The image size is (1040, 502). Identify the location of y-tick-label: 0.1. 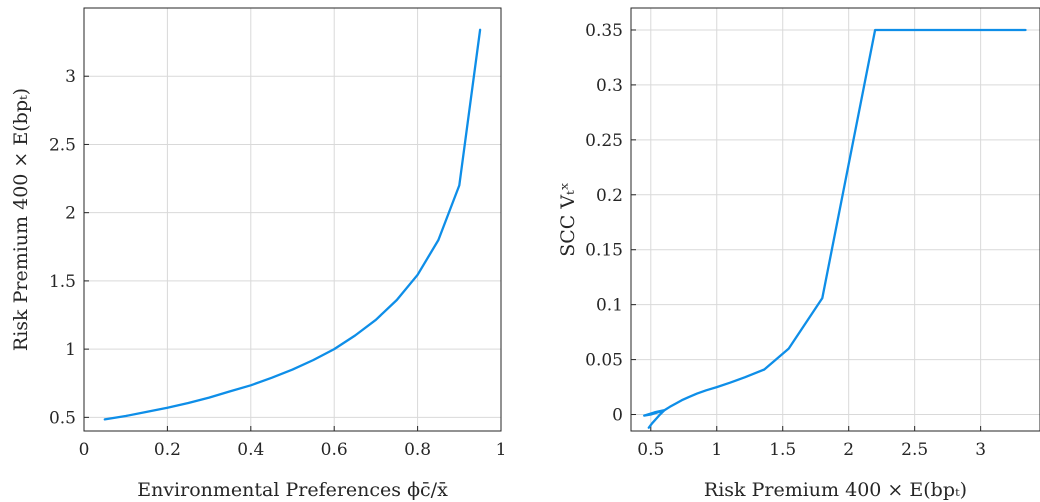
(609, 306).